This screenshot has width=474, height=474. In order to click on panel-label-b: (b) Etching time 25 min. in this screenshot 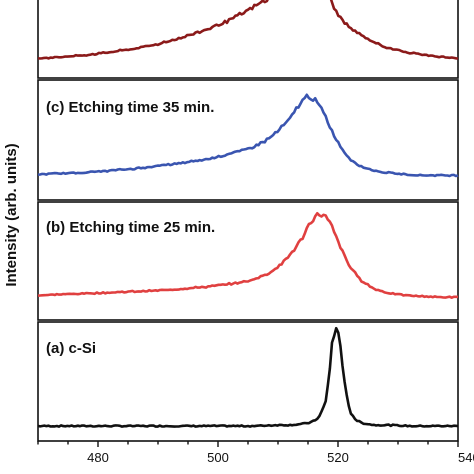, I will do `click(130, 227)`.